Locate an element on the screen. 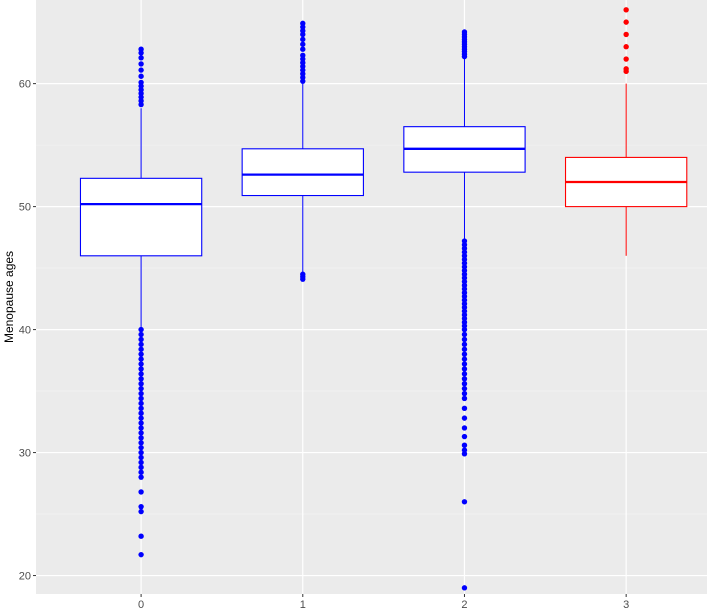  x-tick-label: 1 is located at coordinates (303, 605).